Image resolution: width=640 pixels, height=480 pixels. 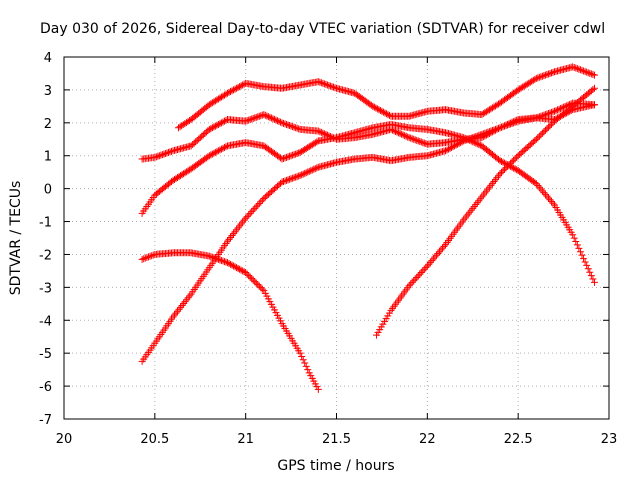 I want to click on y-tick-label: 3, so click(x=48, y=91).